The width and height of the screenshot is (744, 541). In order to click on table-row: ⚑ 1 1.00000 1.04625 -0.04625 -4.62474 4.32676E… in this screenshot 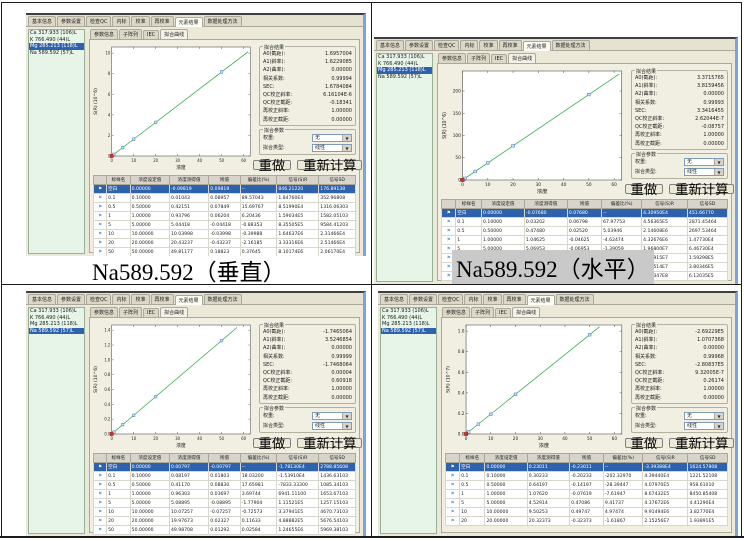, I will do `click(584, 240)`.